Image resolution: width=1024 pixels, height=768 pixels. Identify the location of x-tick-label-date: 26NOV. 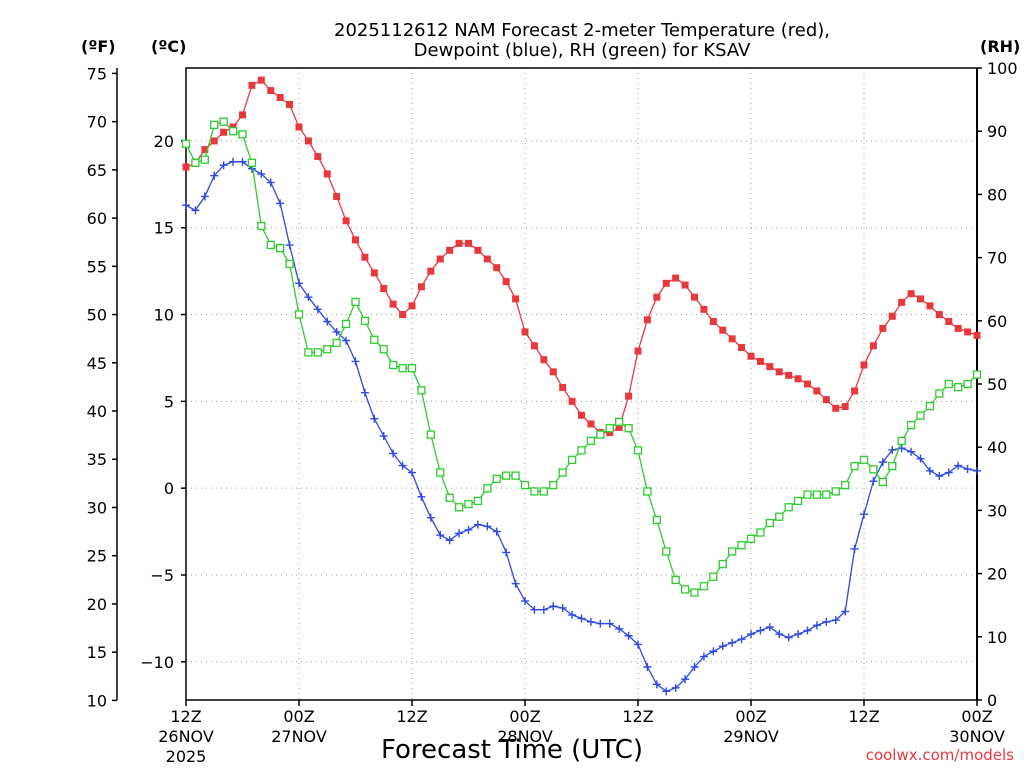
(186, 736).